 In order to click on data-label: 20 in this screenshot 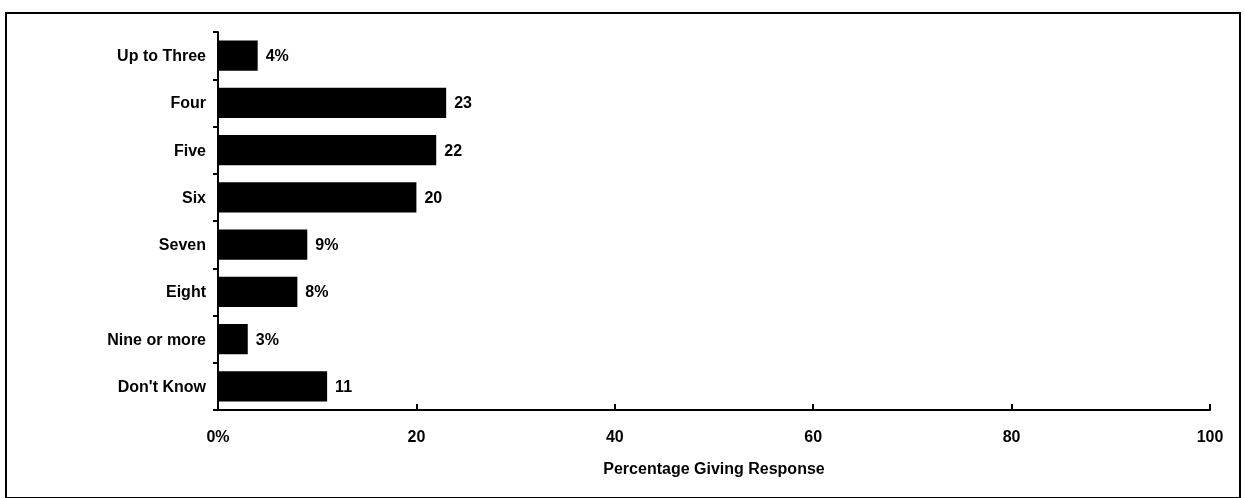, I will do `click(433, 197)`.